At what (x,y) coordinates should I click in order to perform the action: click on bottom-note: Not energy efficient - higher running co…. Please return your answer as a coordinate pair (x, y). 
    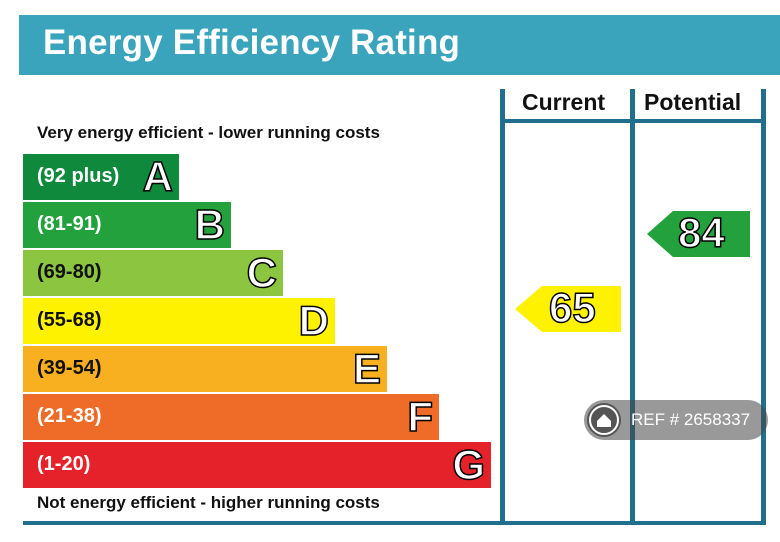
    Looking at the image, I should click on (208, 502).